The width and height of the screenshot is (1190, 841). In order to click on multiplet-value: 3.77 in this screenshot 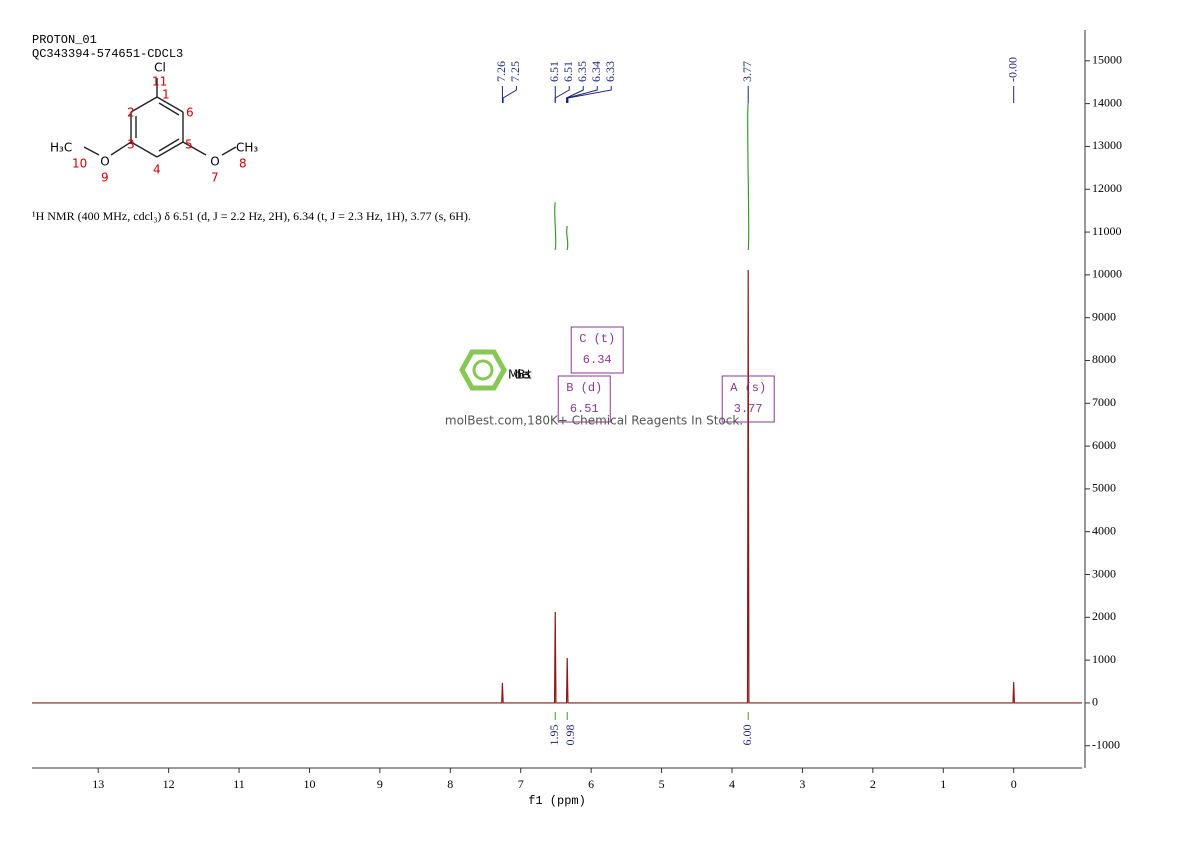, I will do `click(748, 409)`.